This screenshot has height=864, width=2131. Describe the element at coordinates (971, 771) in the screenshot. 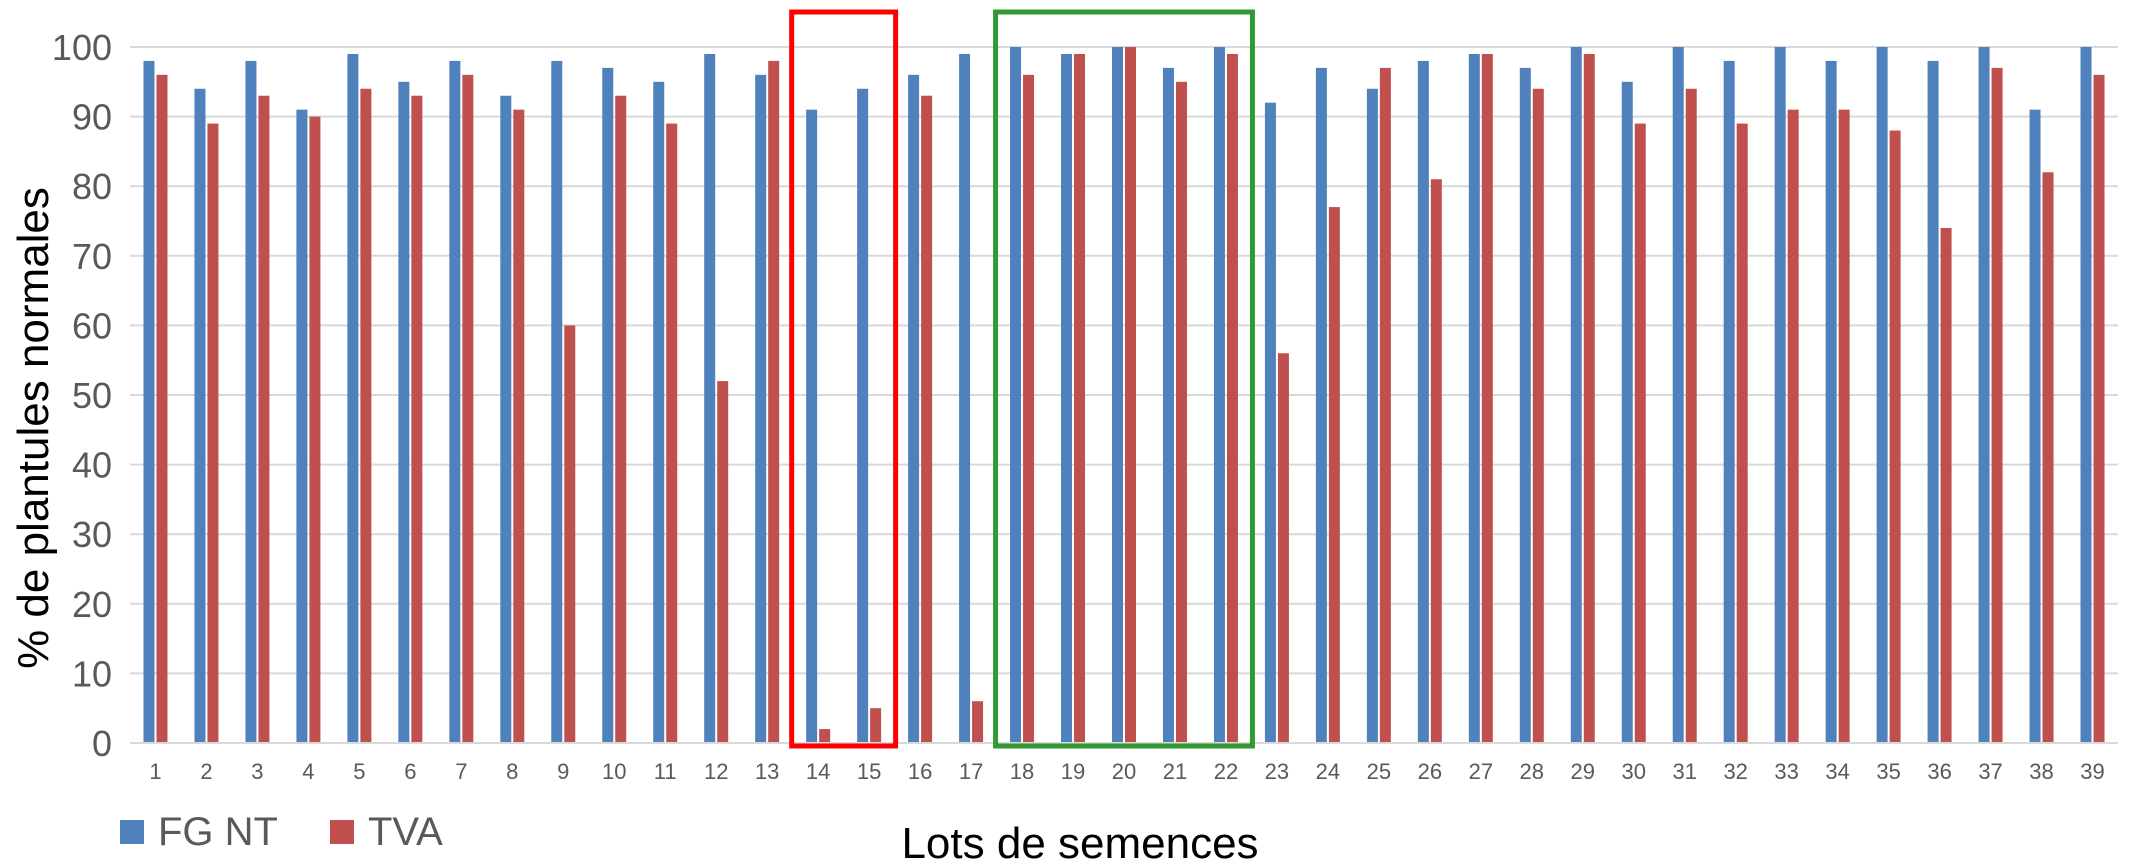

I see `x-tick-label: 17` at that location.